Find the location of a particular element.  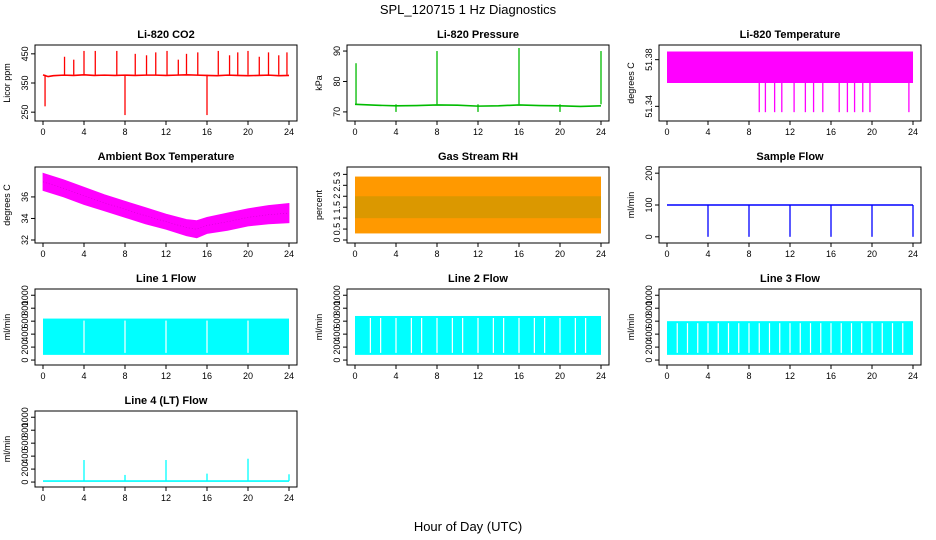

y-tick-label: 32 is located at coordinates (25, 240).